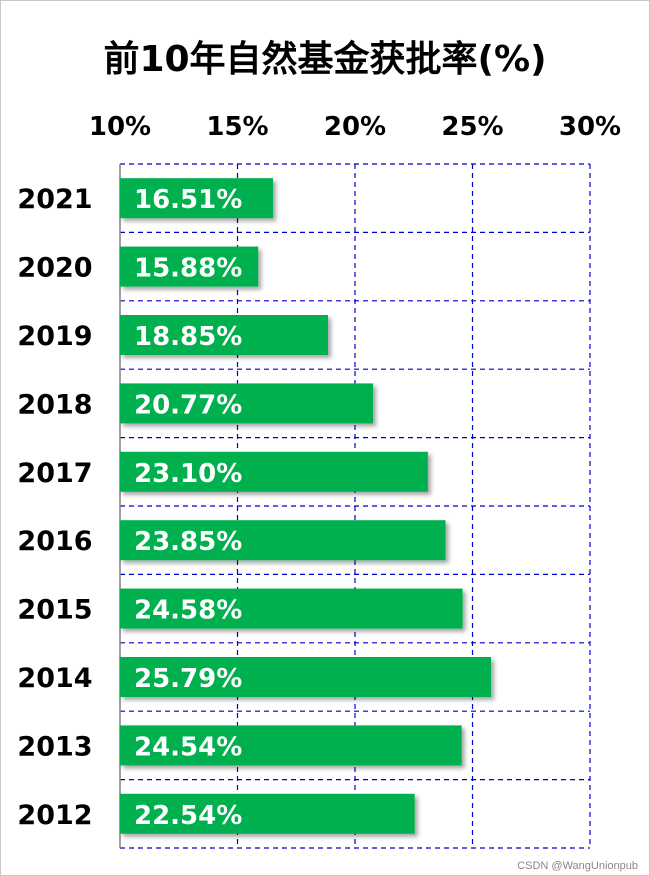 The height and width of the screenshot is (876, 650). What do you see at coordinates (188, 200) in the screenshot?
I see `bar-value-label: 16.51%` at bounding box center [188, 200].